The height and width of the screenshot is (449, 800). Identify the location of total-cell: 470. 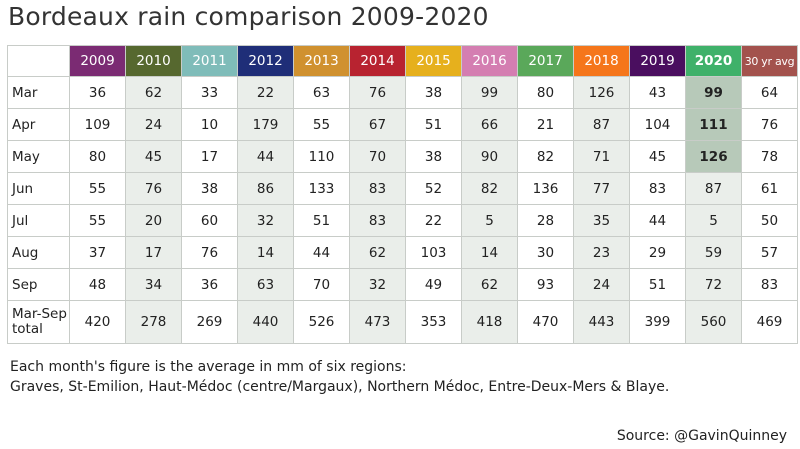
(545, 322).